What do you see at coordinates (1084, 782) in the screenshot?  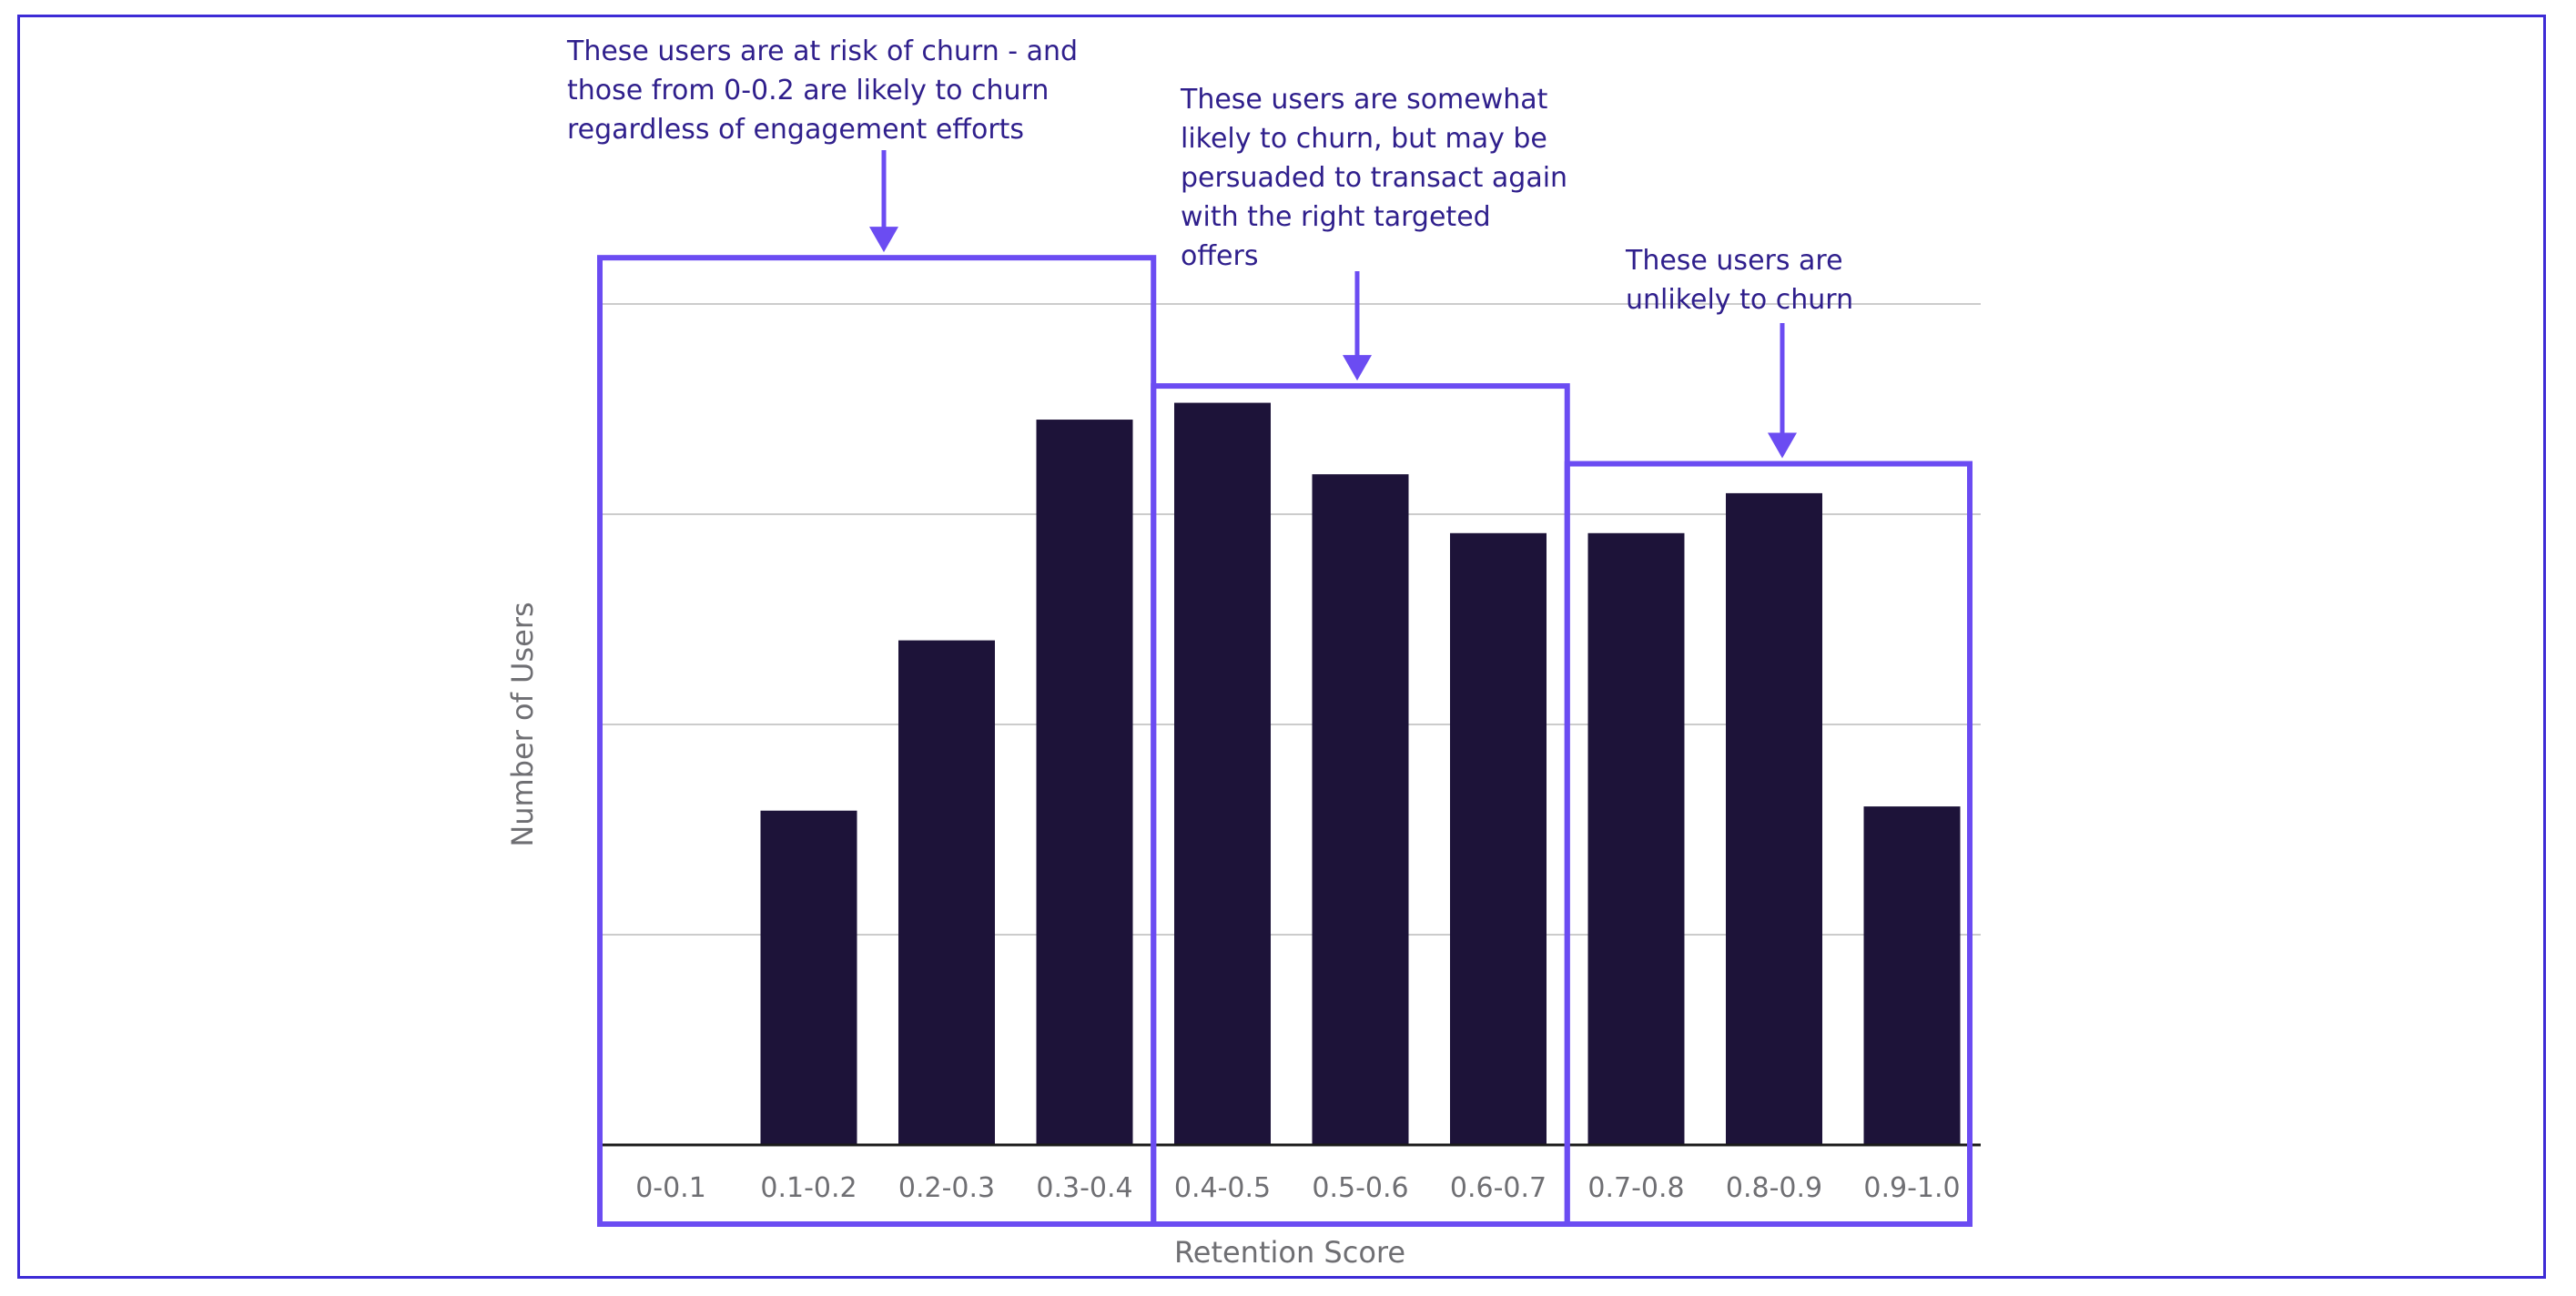 I see `bar-0.3-0.4` at bounding box center [1084, 782].